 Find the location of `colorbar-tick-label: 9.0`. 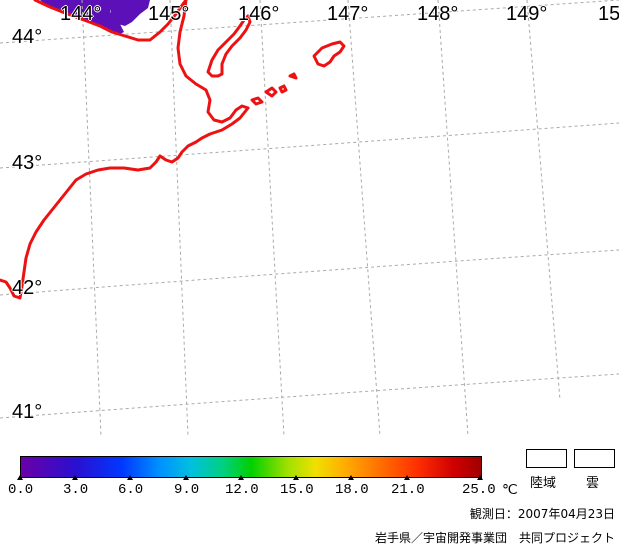

colorbar-tick-label: 9.0 is located at coordinates (187, 490).